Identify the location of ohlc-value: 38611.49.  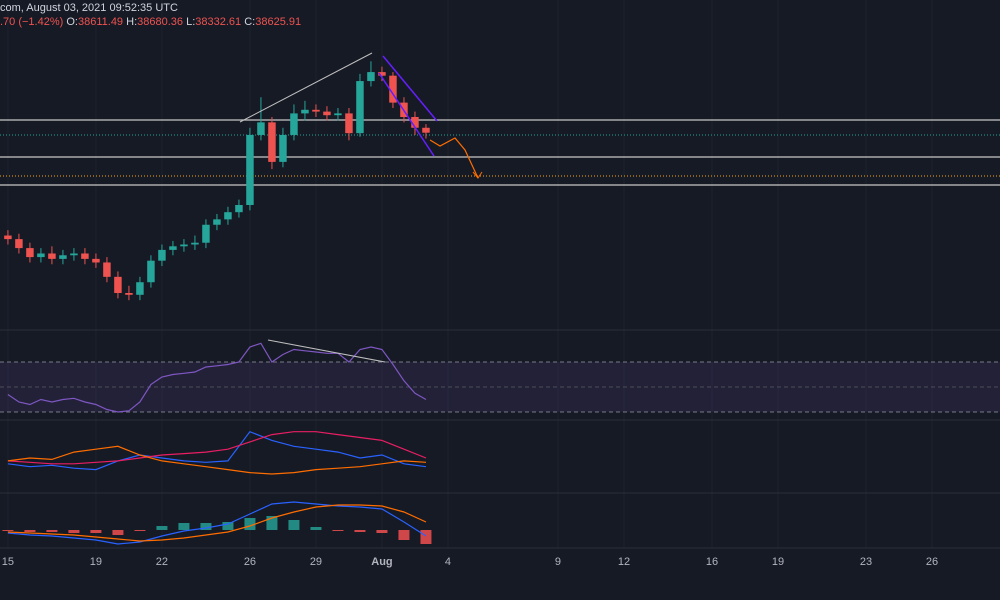
(100, 22).